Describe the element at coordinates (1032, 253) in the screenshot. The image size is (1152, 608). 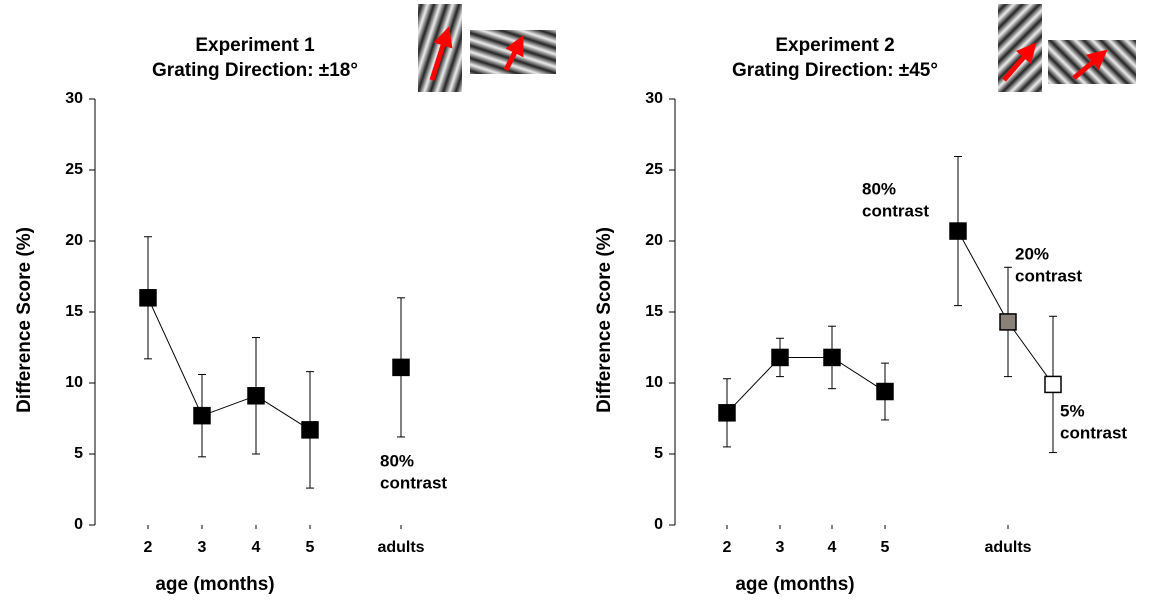
I see `annotation: 20%` at that location.